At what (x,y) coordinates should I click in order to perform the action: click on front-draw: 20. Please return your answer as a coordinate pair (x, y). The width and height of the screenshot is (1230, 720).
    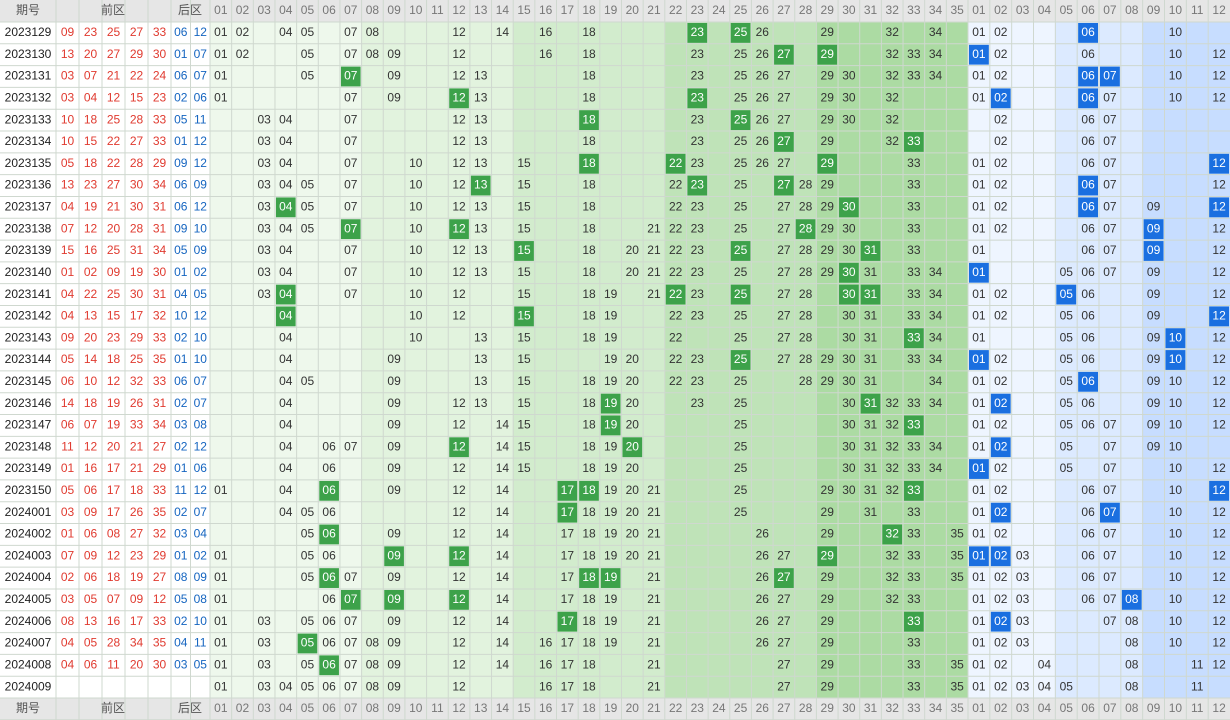
    Looking at the image, I should click on (91, 337).